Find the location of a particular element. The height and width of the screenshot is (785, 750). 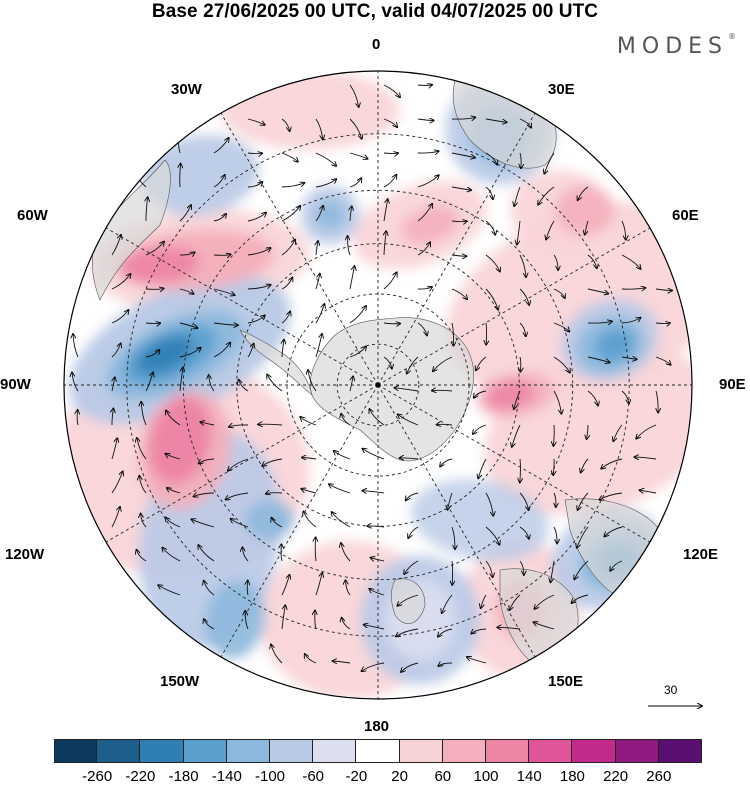

colorbar-tick-label: 180 is located at coordinates (572, 776).